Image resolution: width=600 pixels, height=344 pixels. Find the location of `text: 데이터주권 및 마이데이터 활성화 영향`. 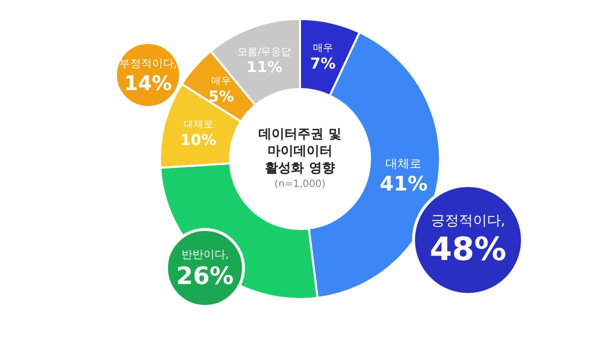

text: 데이터주권 및 마이데이터 활성화 영향 is located at coordinates (300, 151).